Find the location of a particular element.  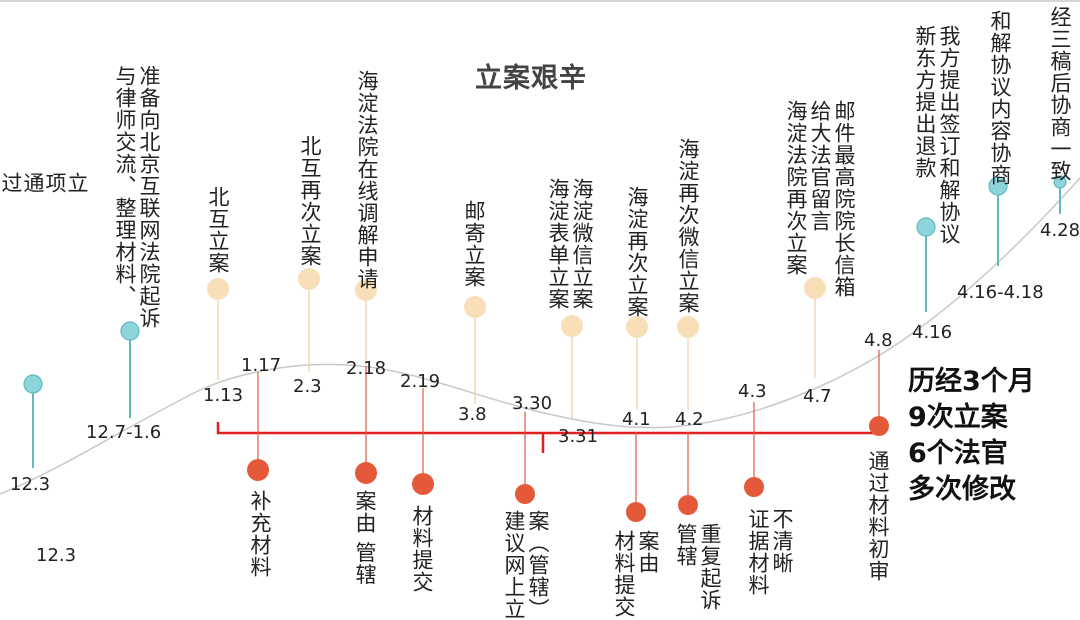

event-label-agreement-reached: 经三稿后协商一致 is located at coordinates (1060, 94).